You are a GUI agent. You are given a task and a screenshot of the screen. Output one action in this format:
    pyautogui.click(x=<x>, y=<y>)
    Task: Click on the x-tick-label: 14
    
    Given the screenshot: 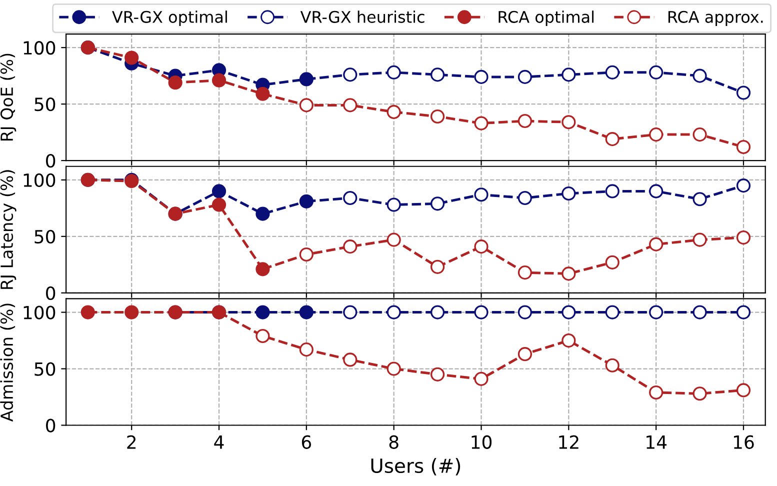 What is the action you would take?
    pyautogui.click(x=656, y=442)
    